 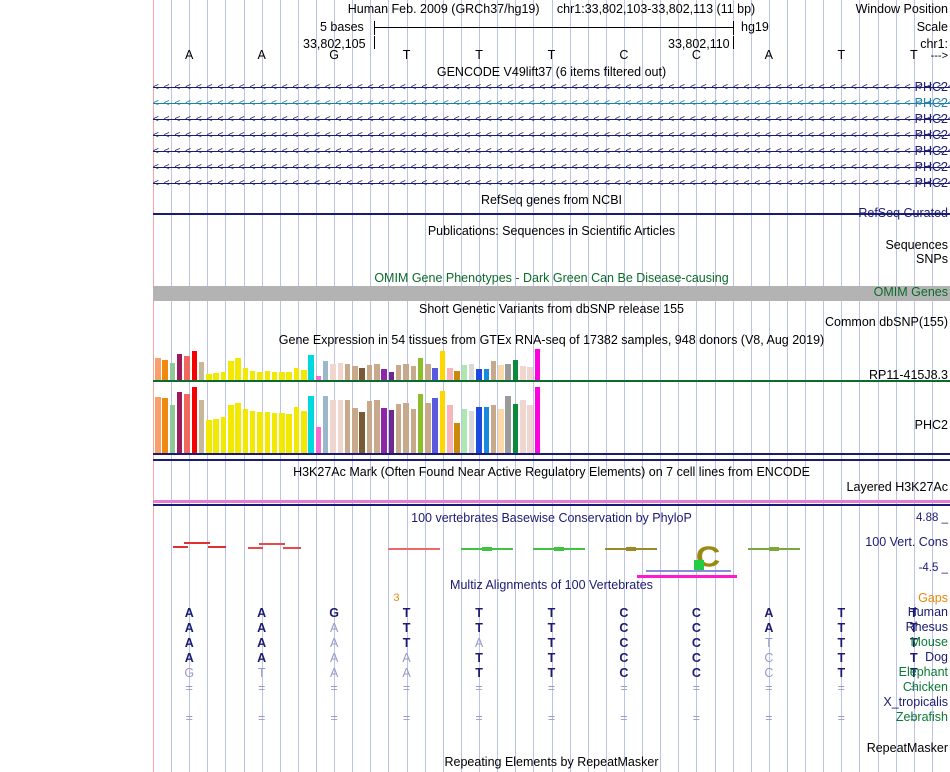 I want to click on conservation-wiggle, so click(x=551, y=550).